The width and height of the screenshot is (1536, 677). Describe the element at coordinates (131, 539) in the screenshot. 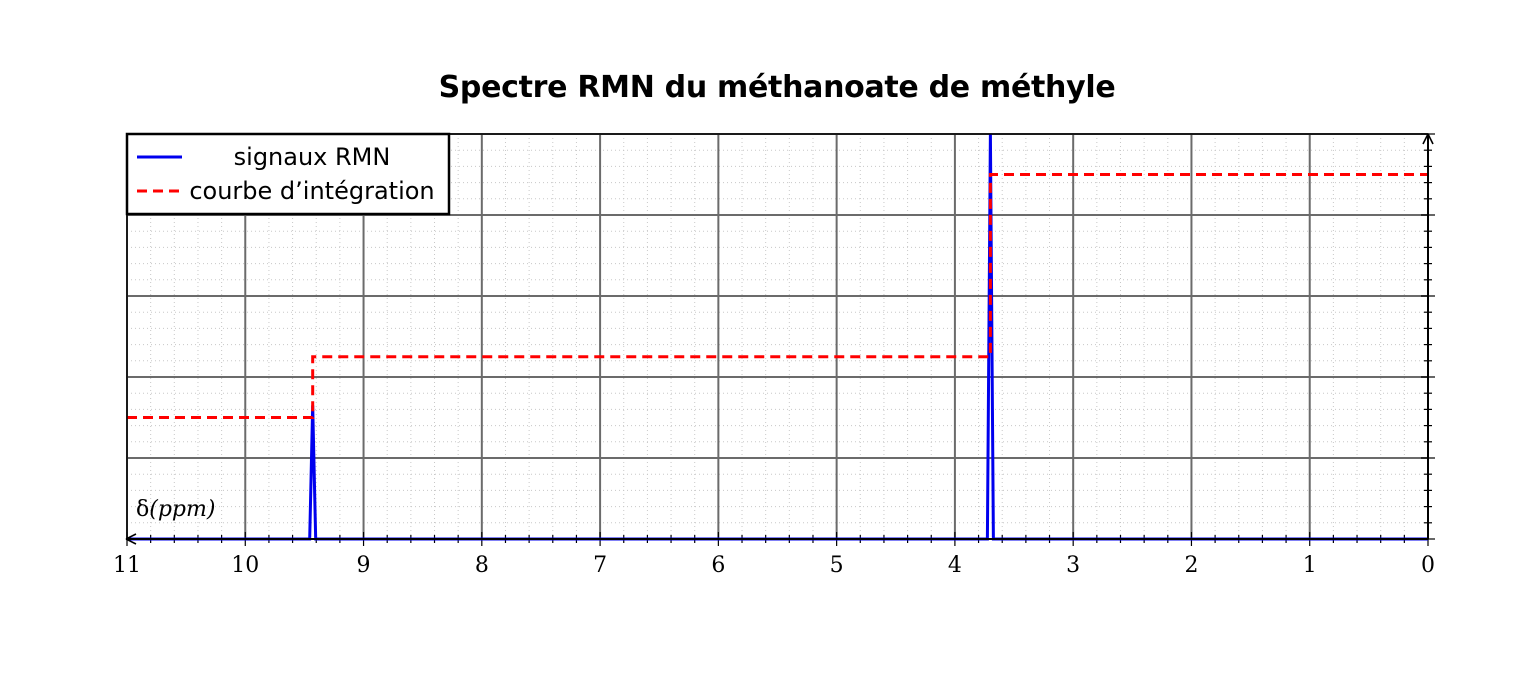

I see `x-axis-arrow` at that location.